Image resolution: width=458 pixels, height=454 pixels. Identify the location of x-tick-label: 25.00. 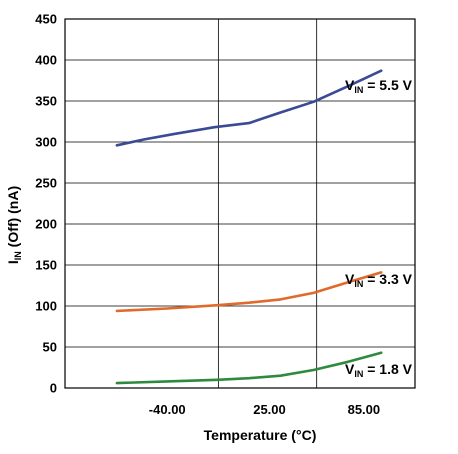
(269, 409).